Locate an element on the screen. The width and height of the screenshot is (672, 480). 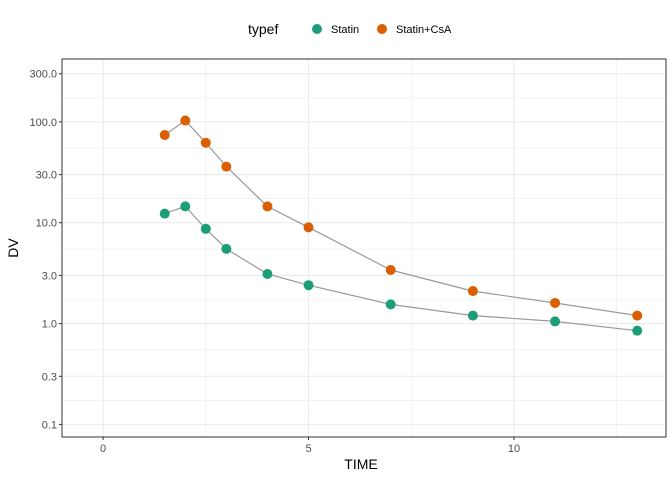
x-tick-label: 0 is located at coordinates (103, 449).